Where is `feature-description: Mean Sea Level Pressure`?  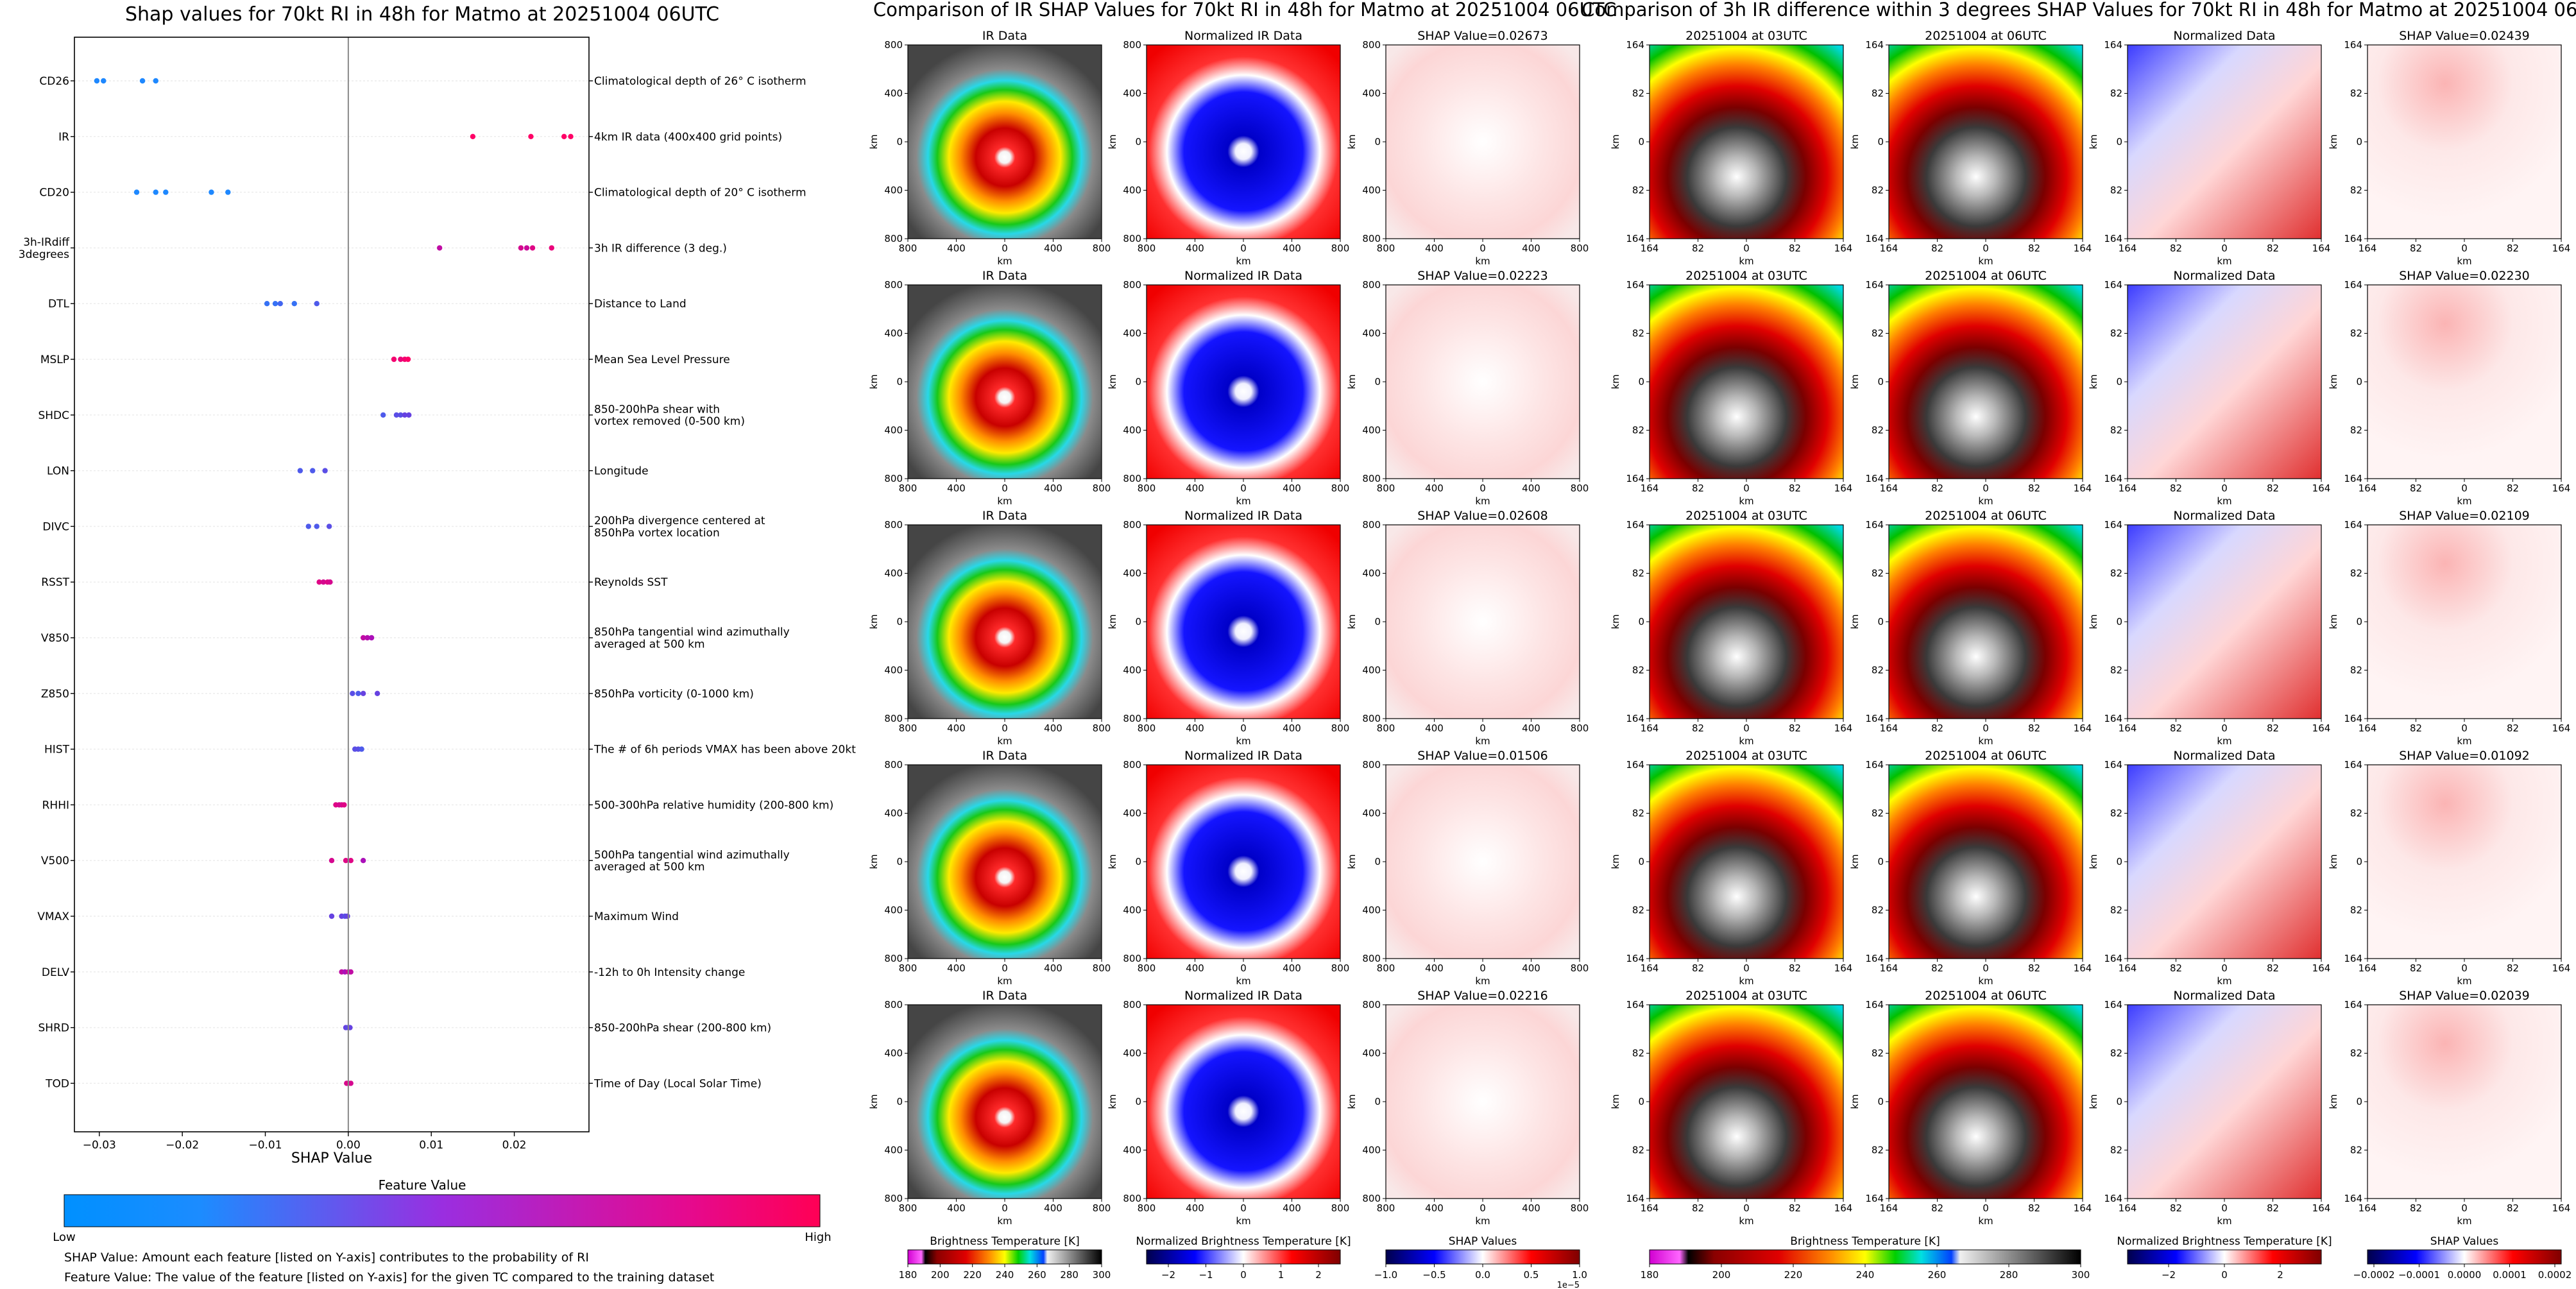 feature-description: Mean Sea Level Pressure is located at coordinates (662, 360).